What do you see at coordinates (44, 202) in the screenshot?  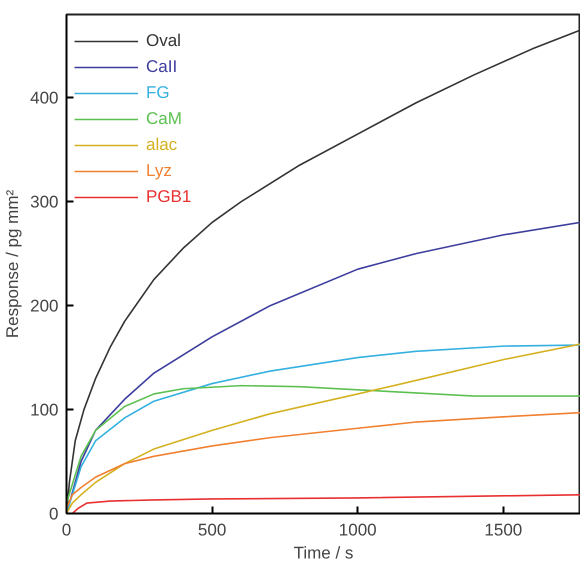 I see `y-tick-label: 300` at bounding box center [44, 202].